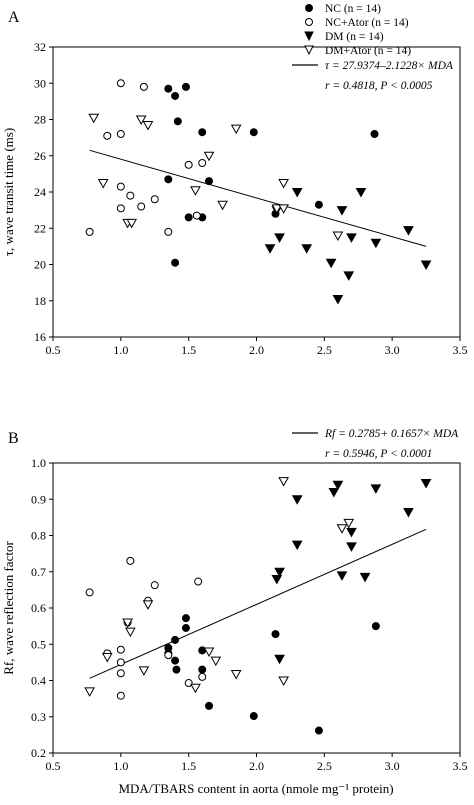 The image size is (474, 805). Describe the element at coordinates (309, 50) in the screenshot. I see `legend-marker-dm-ator` at that location.